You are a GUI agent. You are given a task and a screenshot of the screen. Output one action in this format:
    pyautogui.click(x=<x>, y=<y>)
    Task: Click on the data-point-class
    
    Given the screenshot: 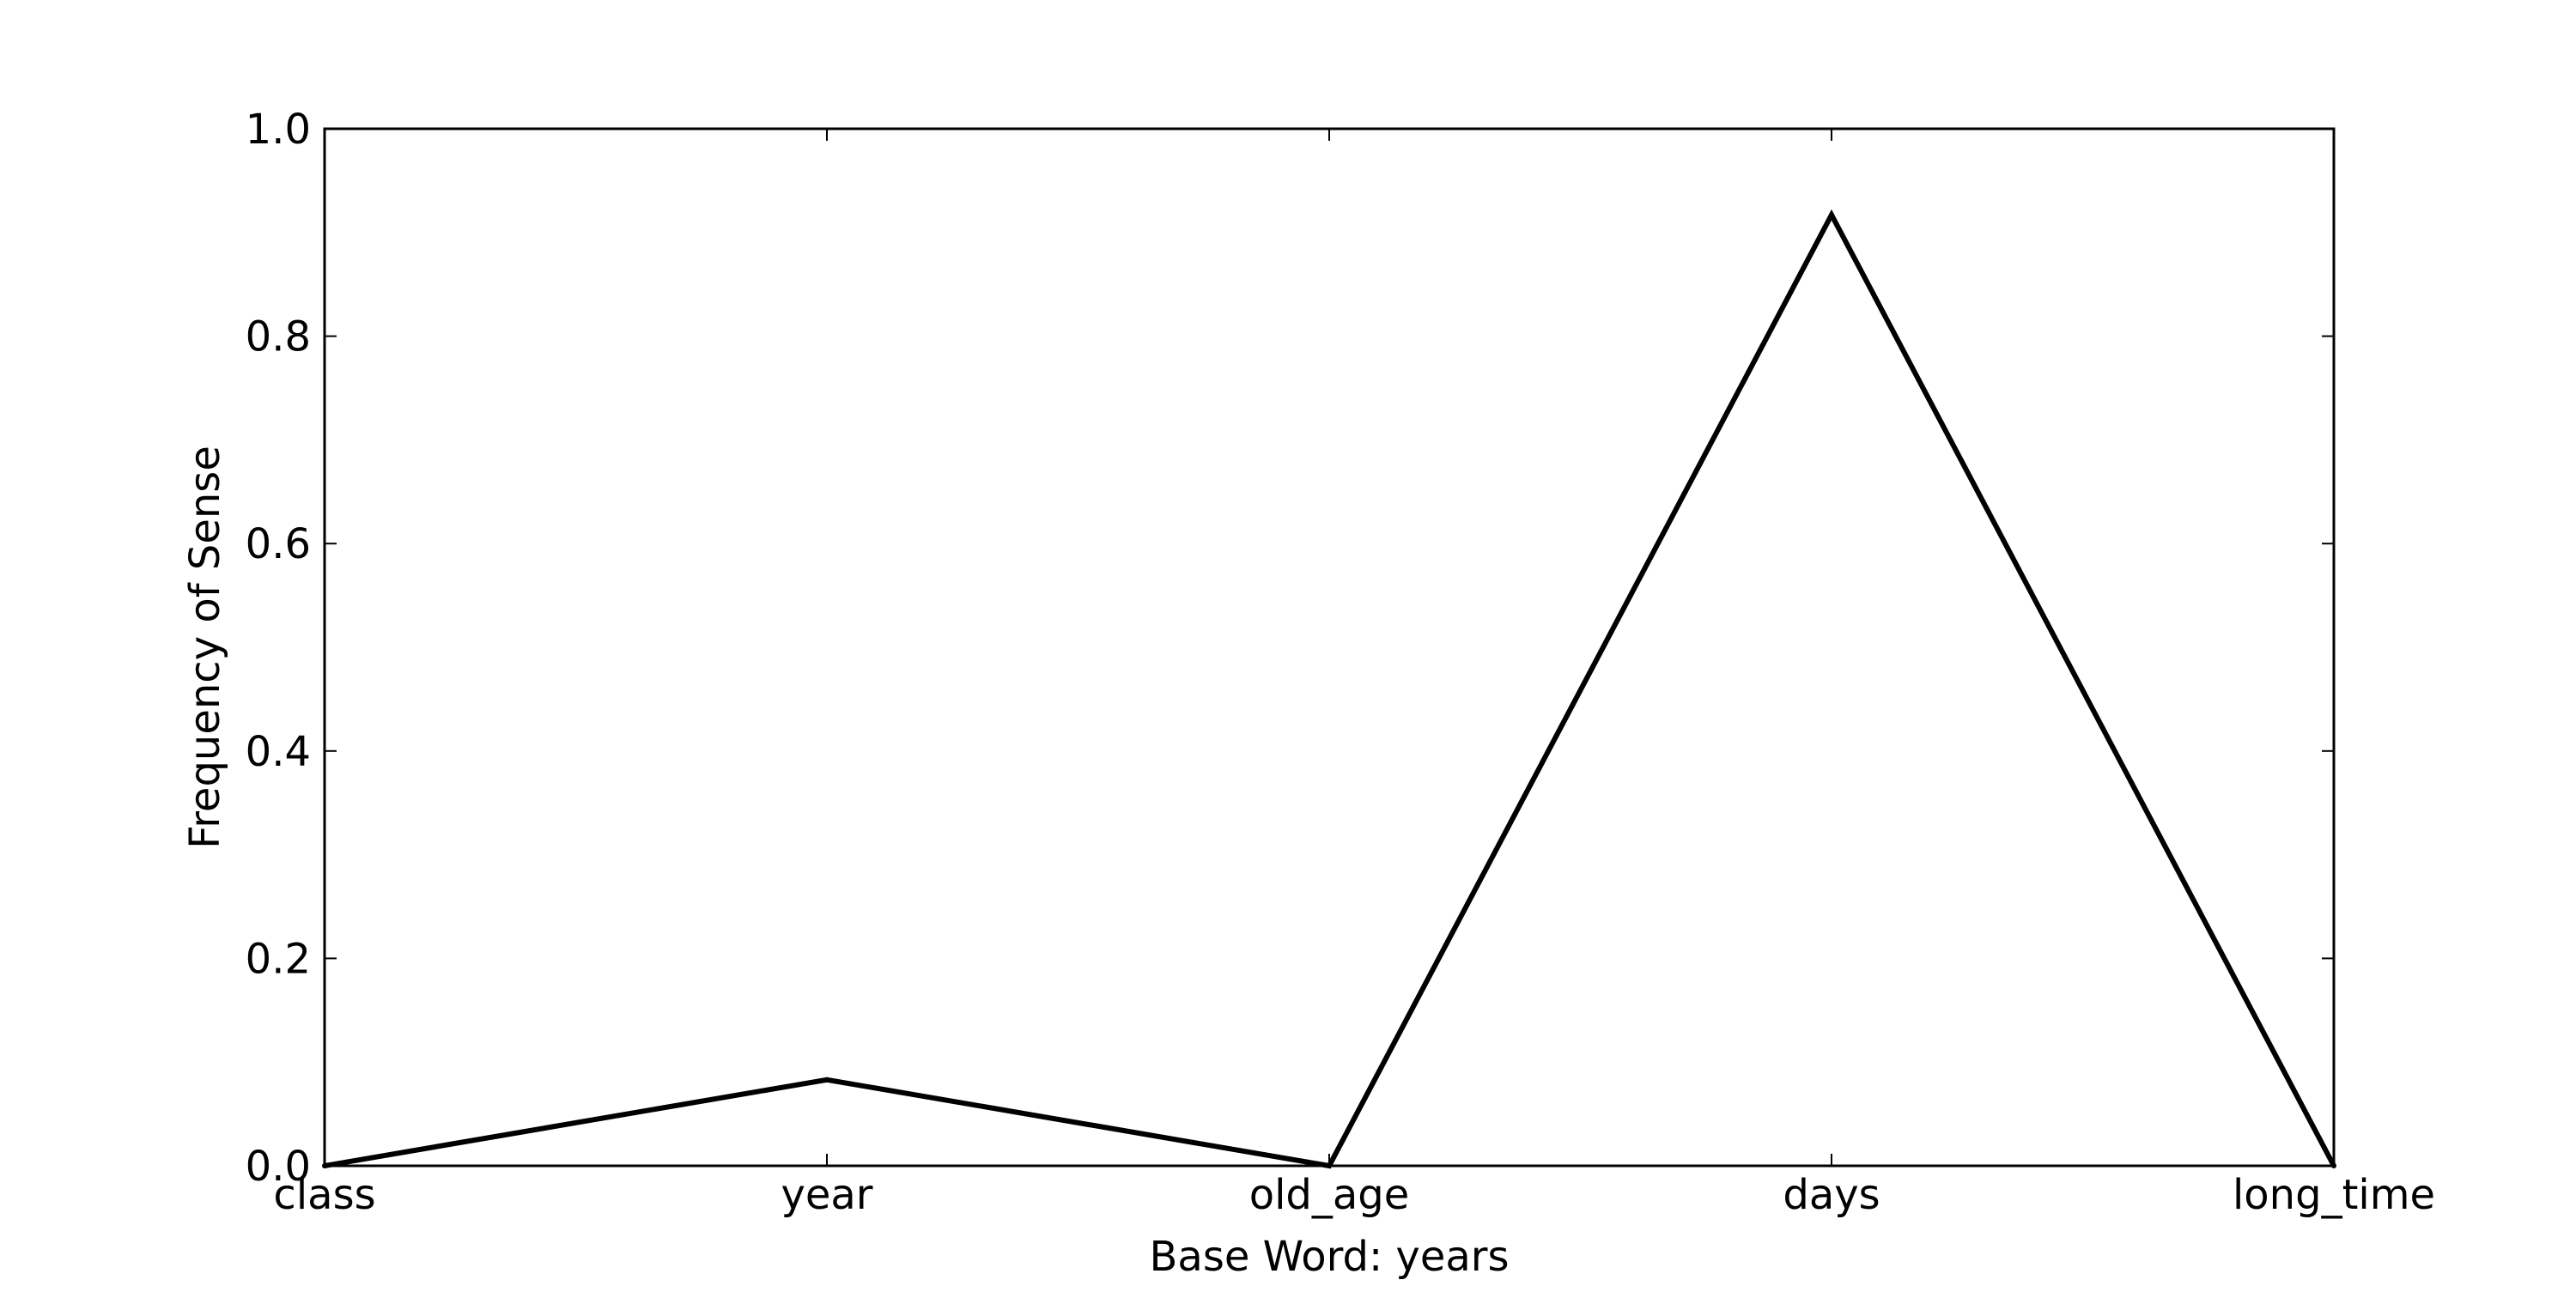 What is the action you would take?
    pyautogui.click(x=324, y=1165)
    